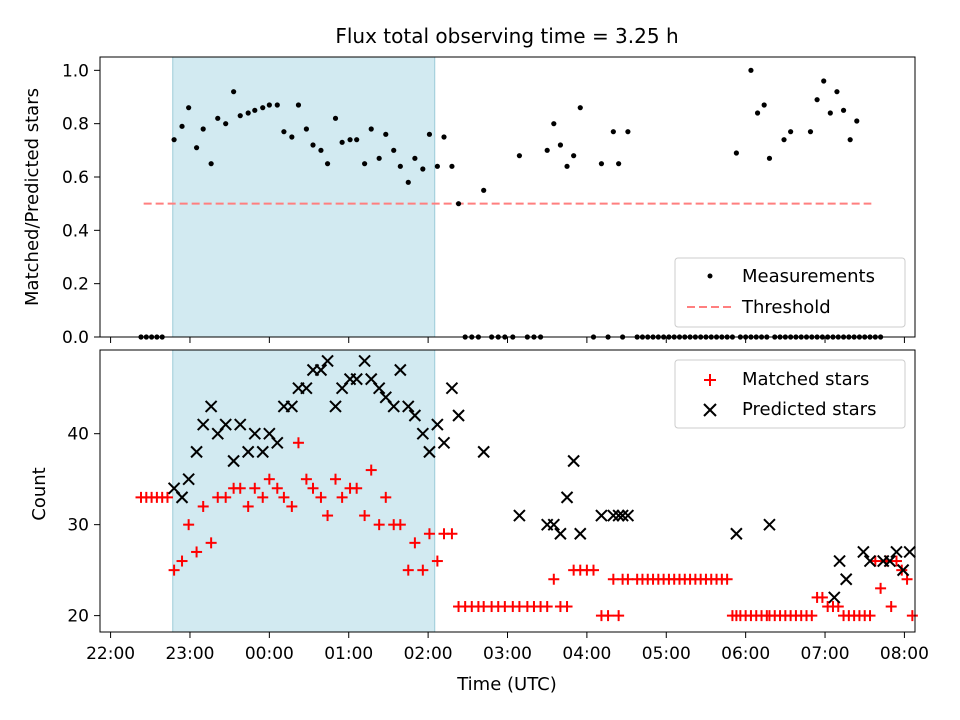 The width and height of the screenshot is (960, 720). Describe the element at coordinates (507, 340) in the screenshot. I see `top-x-ticks` at that location.